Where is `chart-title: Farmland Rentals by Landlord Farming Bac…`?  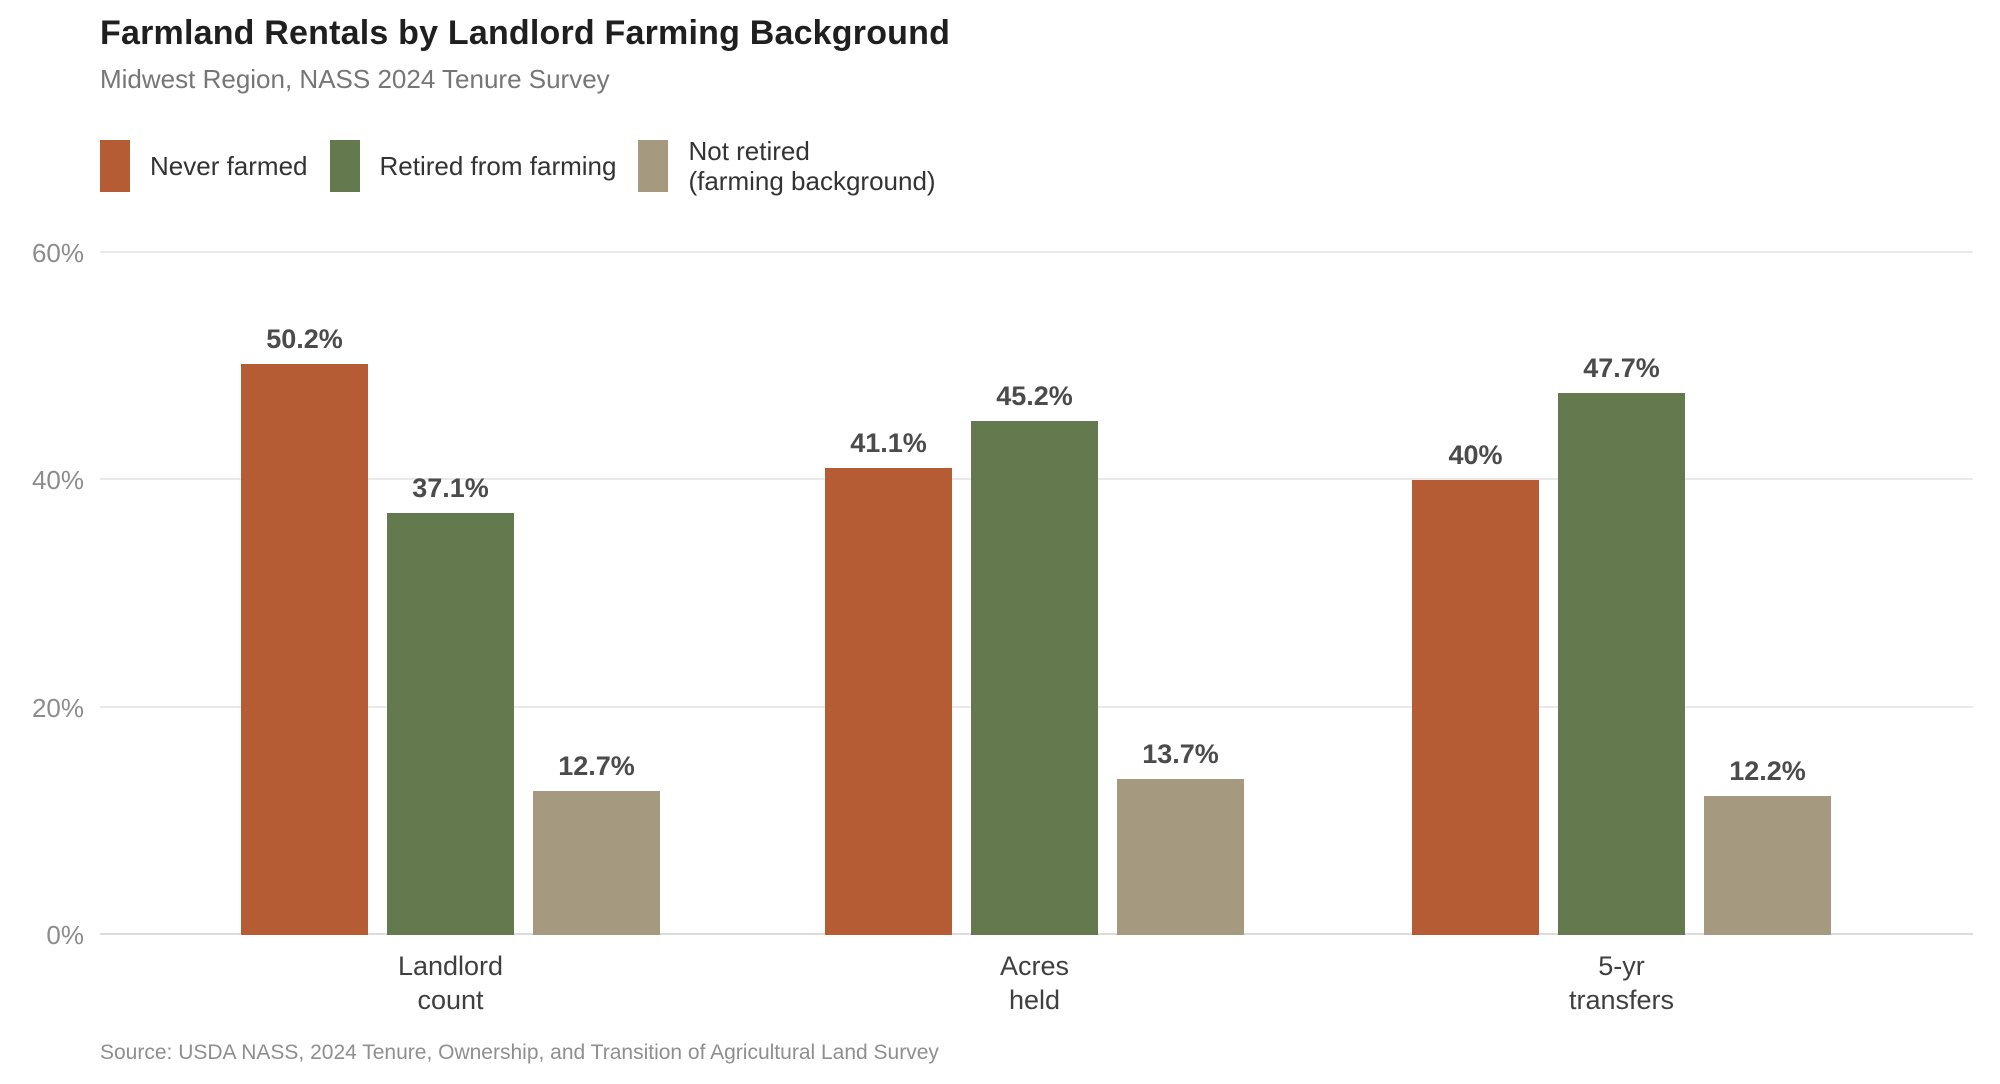 chart-title: Farmland Rentals by Landlord Farming Bac… is located at coordinates (525, 33).